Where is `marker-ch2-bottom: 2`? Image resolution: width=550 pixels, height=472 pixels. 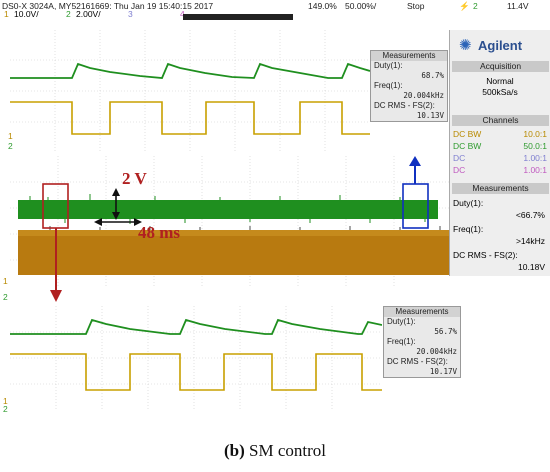 marker-ch2-bottom: 2 is located at coordinates (5, 409).